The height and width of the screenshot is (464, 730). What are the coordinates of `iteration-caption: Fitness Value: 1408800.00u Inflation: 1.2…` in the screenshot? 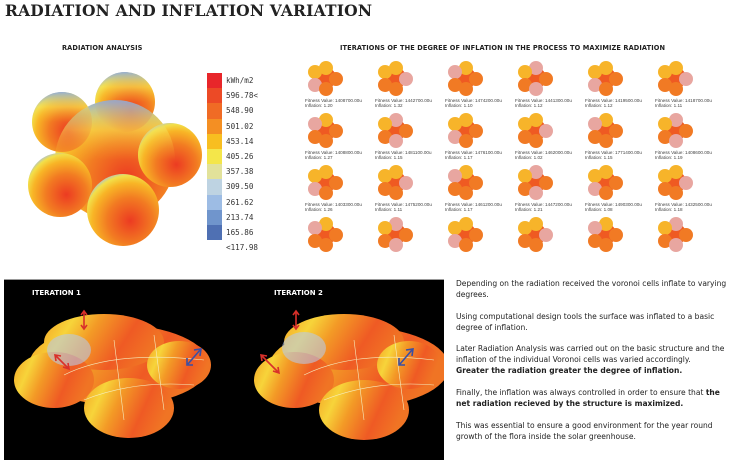 It's located at (333, 155).